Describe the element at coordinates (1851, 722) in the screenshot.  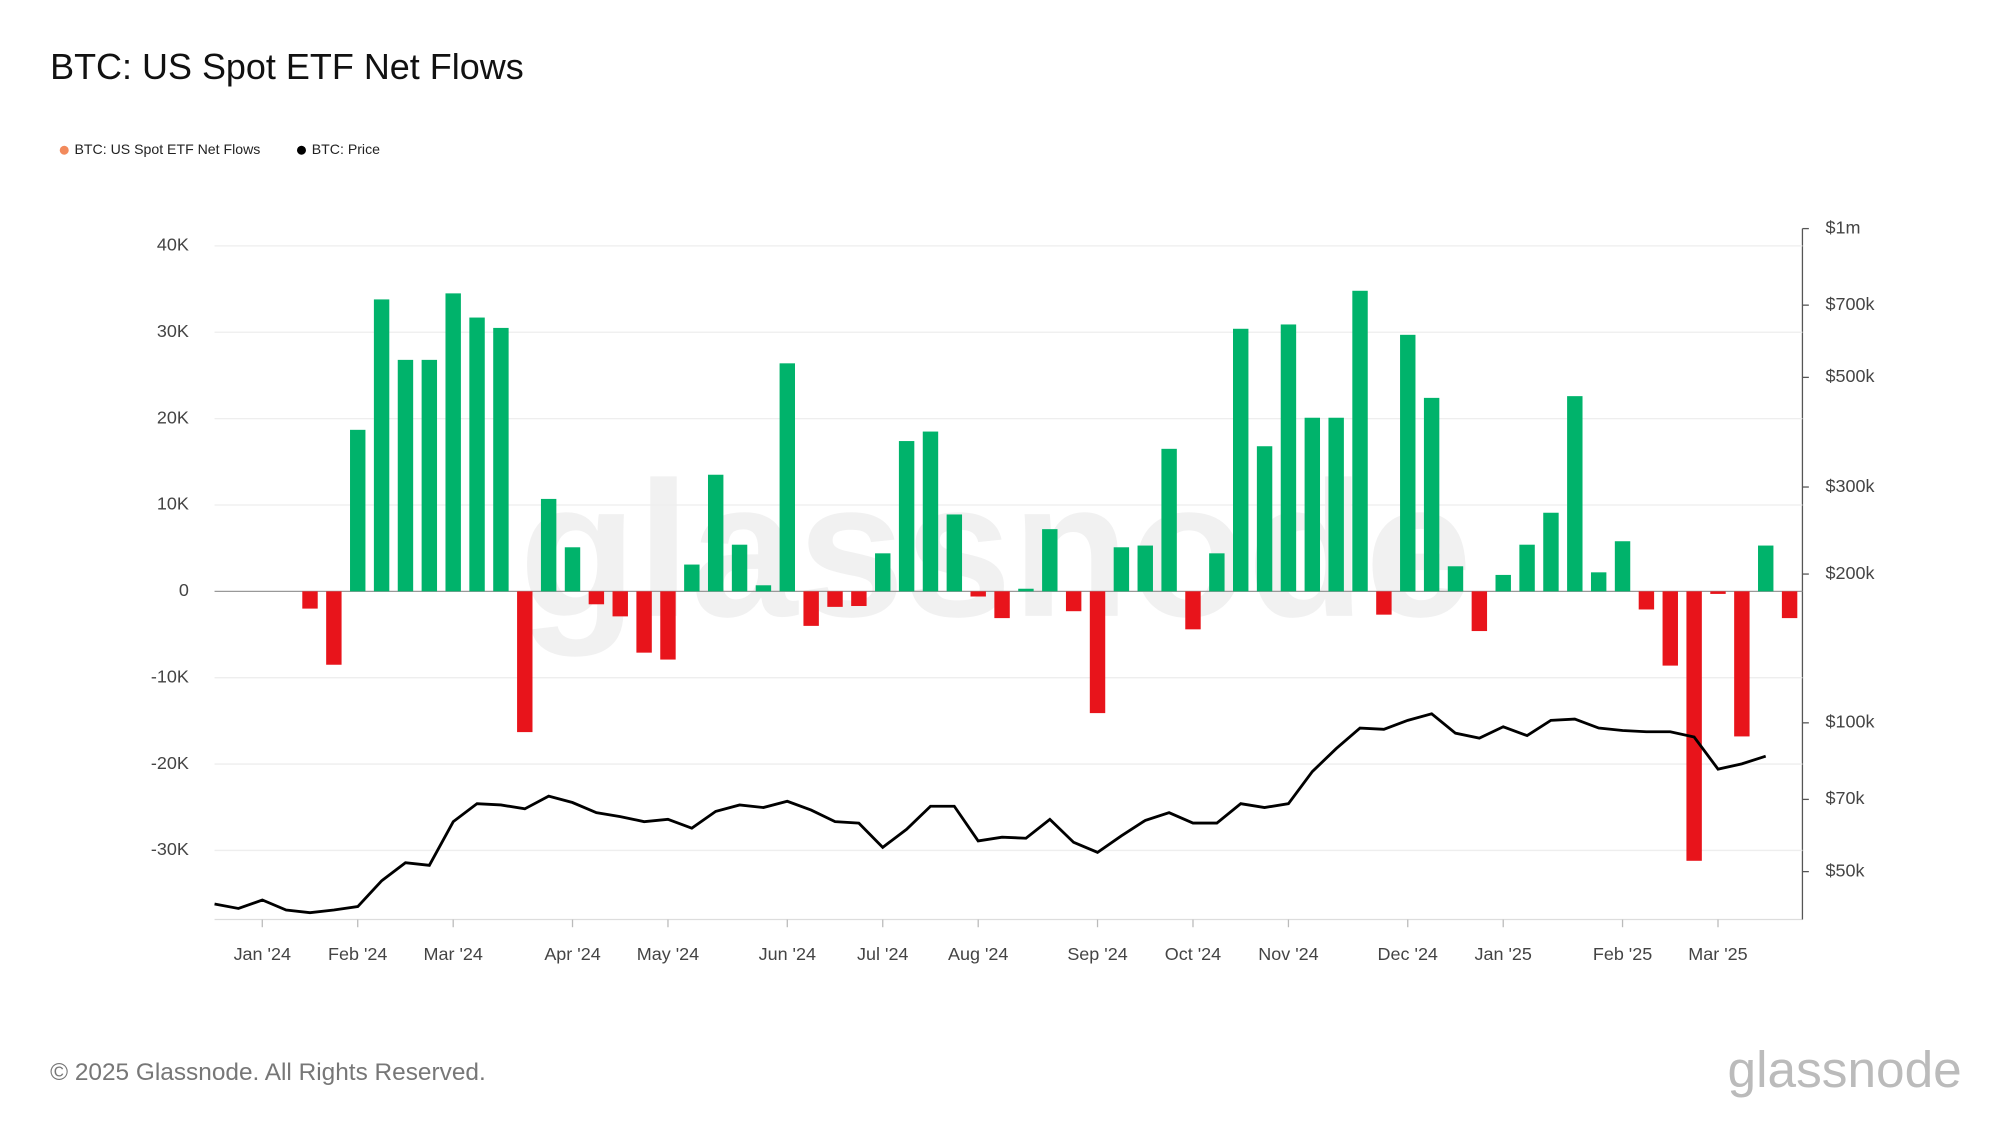
I see `y2-tick-label: $100k` at that location.